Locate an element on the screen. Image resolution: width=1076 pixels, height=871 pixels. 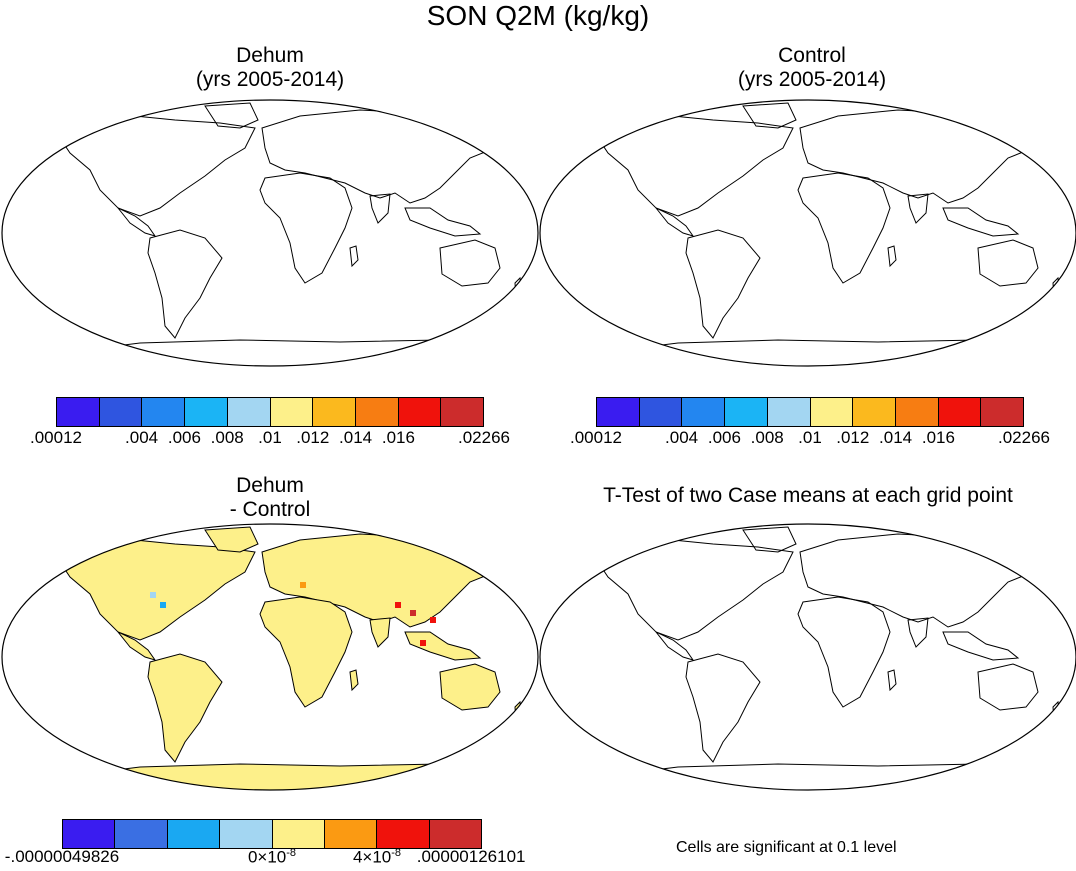
tick-label-base: 0×10 is located at coordinates (267, 857).